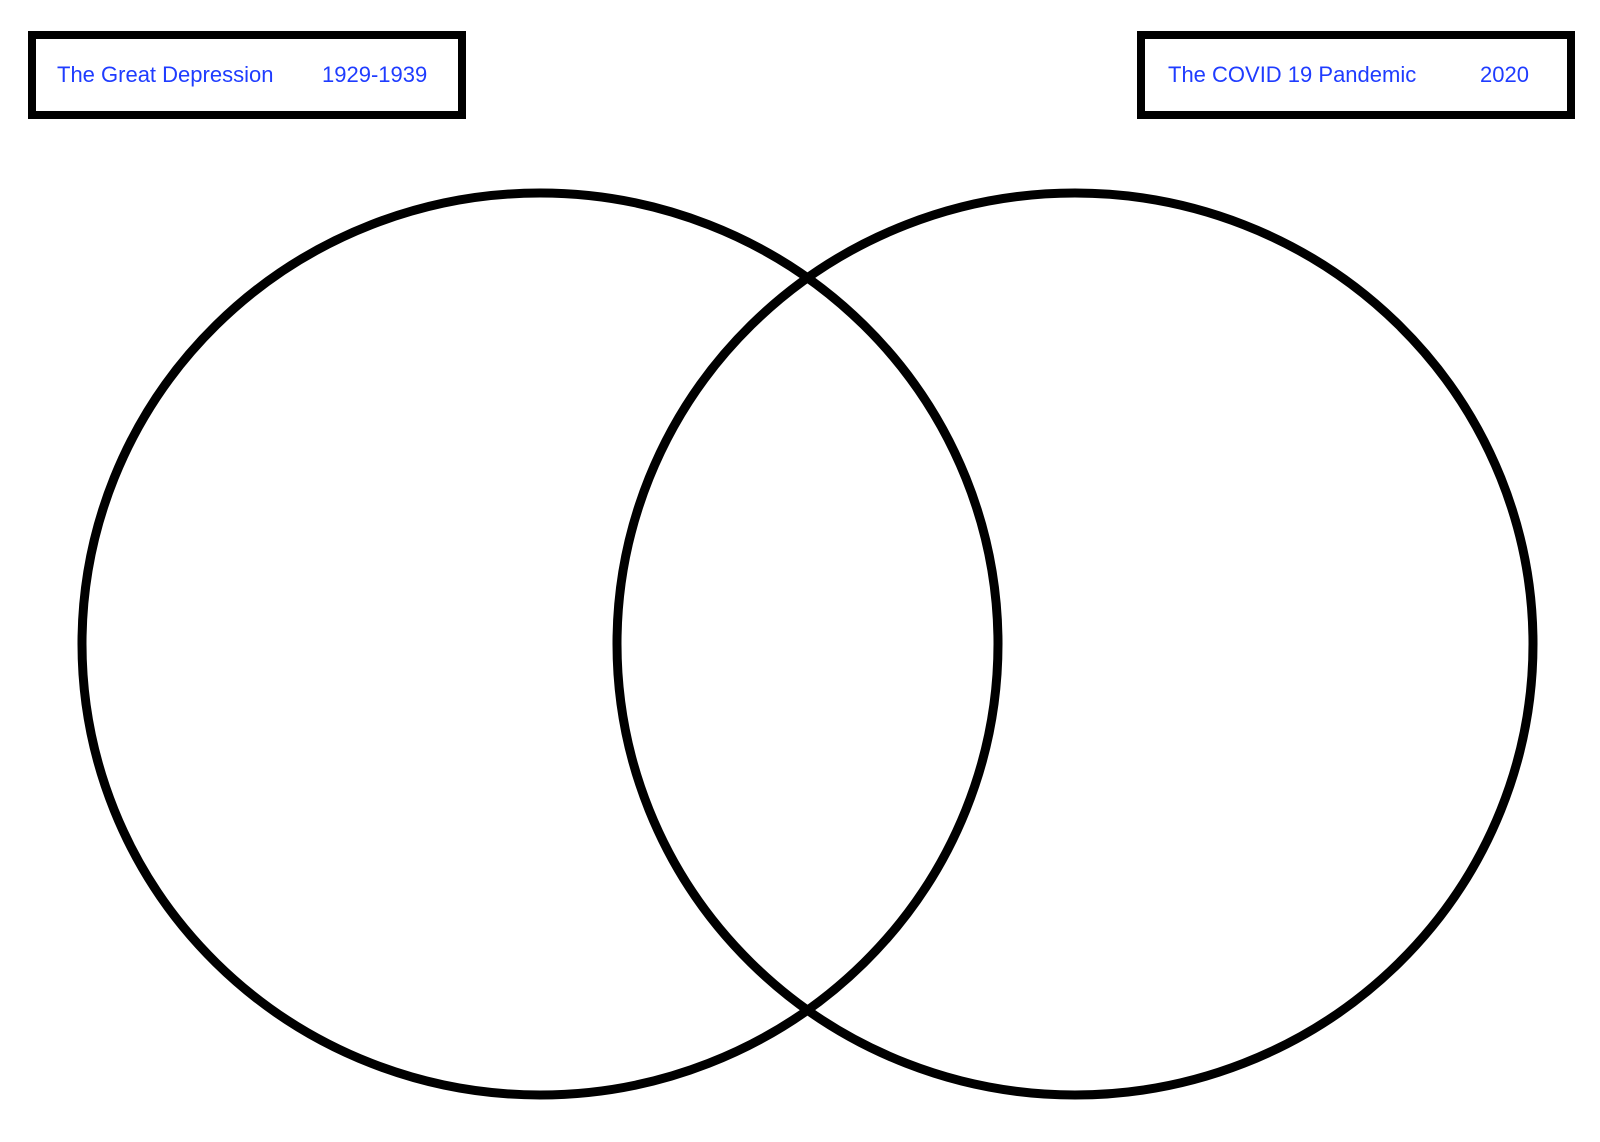 Image resolution: width=1600 pixels, height=1142 pixels. I want to click on left-set-years: 1929-1939, so click(375, 74).